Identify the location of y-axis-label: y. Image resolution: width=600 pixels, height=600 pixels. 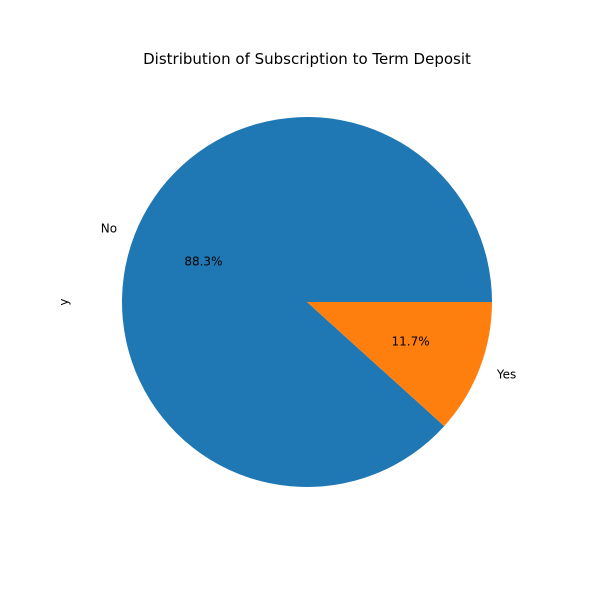
(64, 301).